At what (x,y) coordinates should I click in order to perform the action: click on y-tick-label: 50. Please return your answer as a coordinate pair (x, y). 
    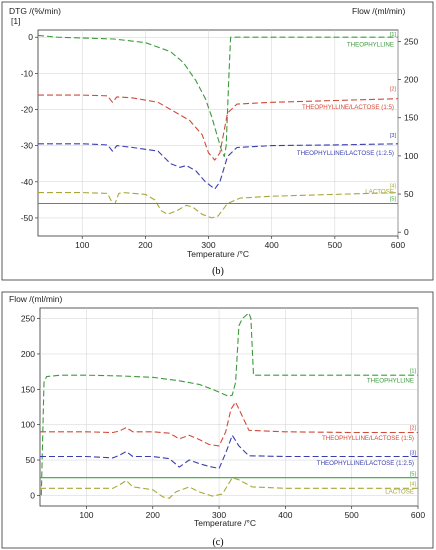
    Looking at the image, I should click on (31, 460).